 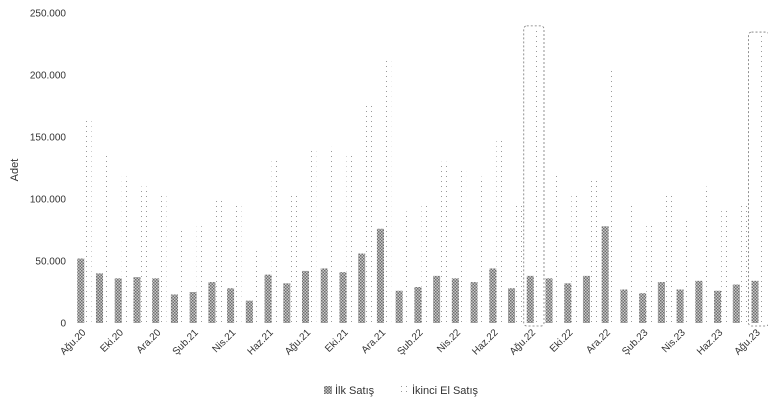 I want to click on x-tick-label: Haz.22, so click(x=485, y=342).